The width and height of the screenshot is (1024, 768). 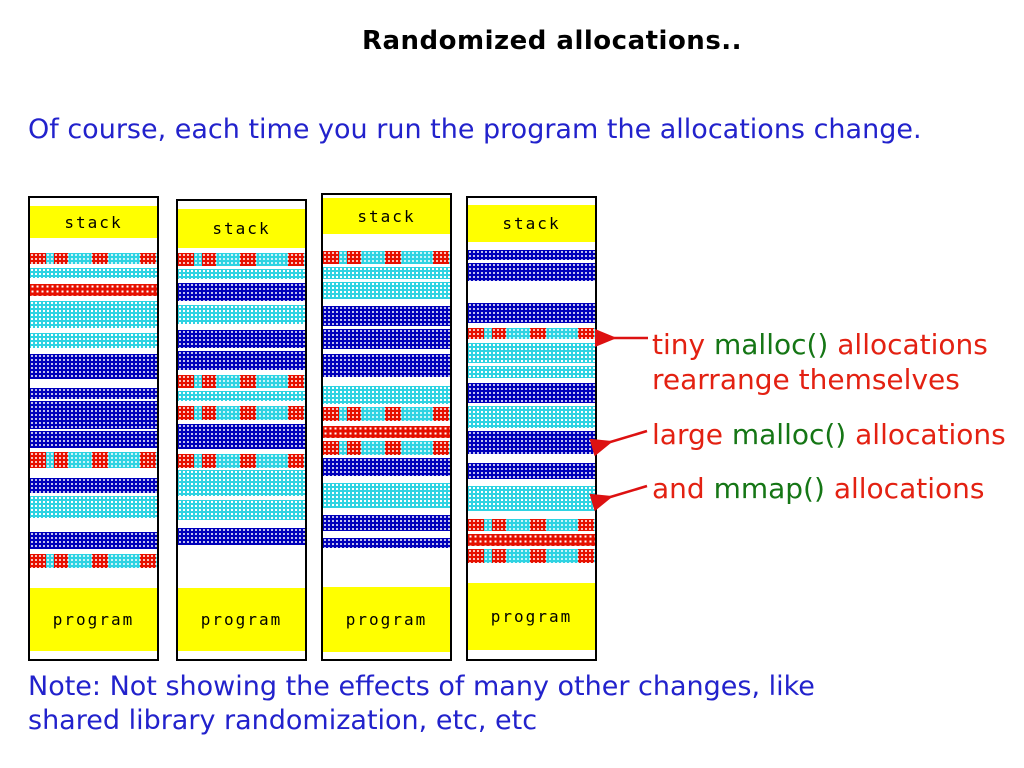 What do you see at coordinates (531, 428) in the screenshot?
I see `memory-column-4: stack program` at bounding box center [531, 428].